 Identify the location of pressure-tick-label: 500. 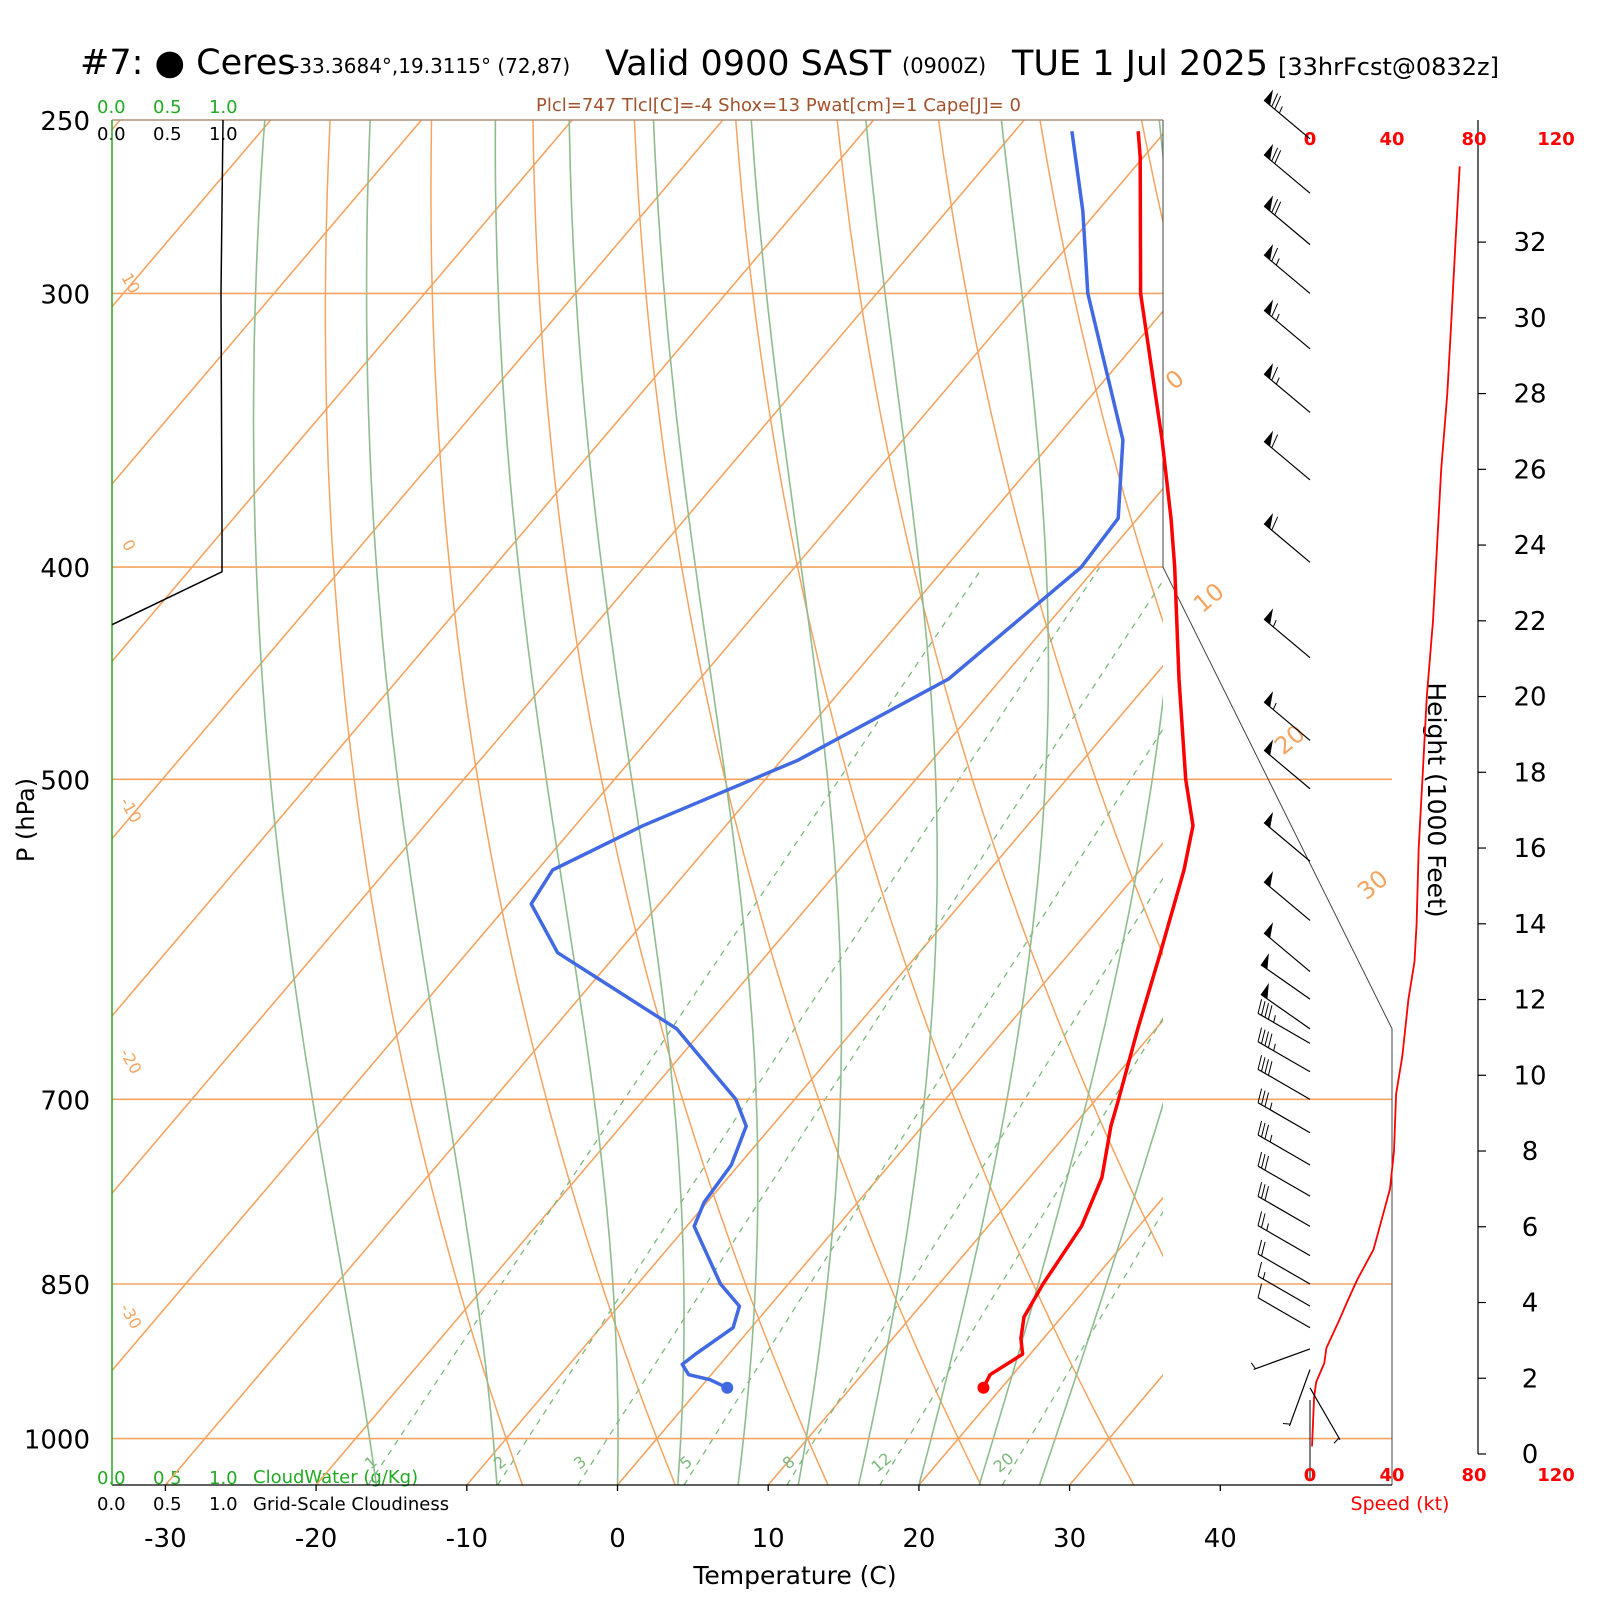
(65, 781).